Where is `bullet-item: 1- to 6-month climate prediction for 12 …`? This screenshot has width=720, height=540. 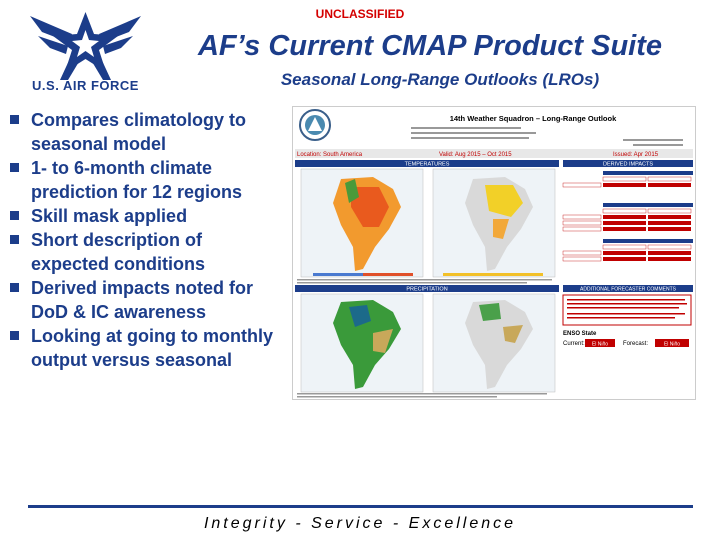
bullet-item: 1- to 6-month climate prediction for 12 … is located at coordinates (147, 180).